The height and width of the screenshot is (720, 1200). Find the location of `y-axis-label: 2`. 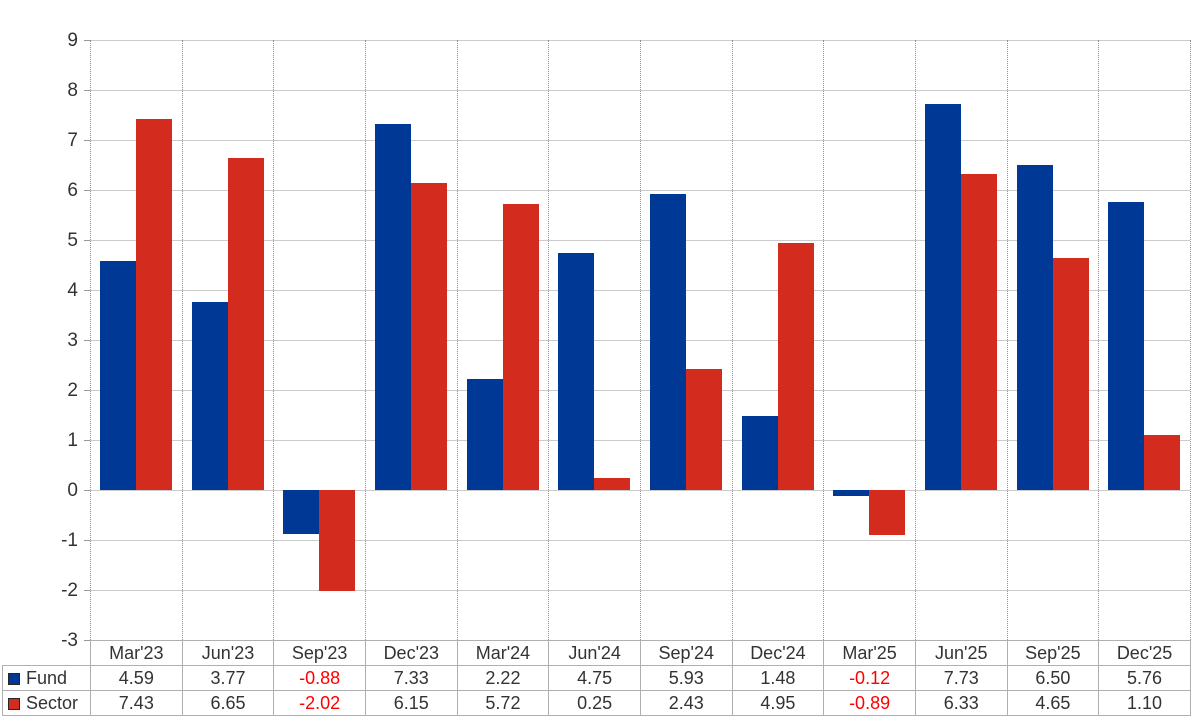

y-axis-label: 2 is located at coordinates (72, 390).